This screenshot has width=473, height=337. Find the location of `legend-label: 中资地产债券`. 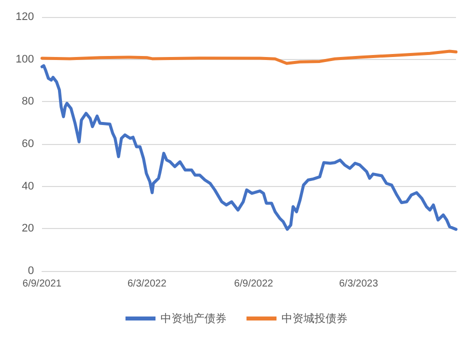

legend-label: 中资地产债券 is located at coordinates (193, 318).